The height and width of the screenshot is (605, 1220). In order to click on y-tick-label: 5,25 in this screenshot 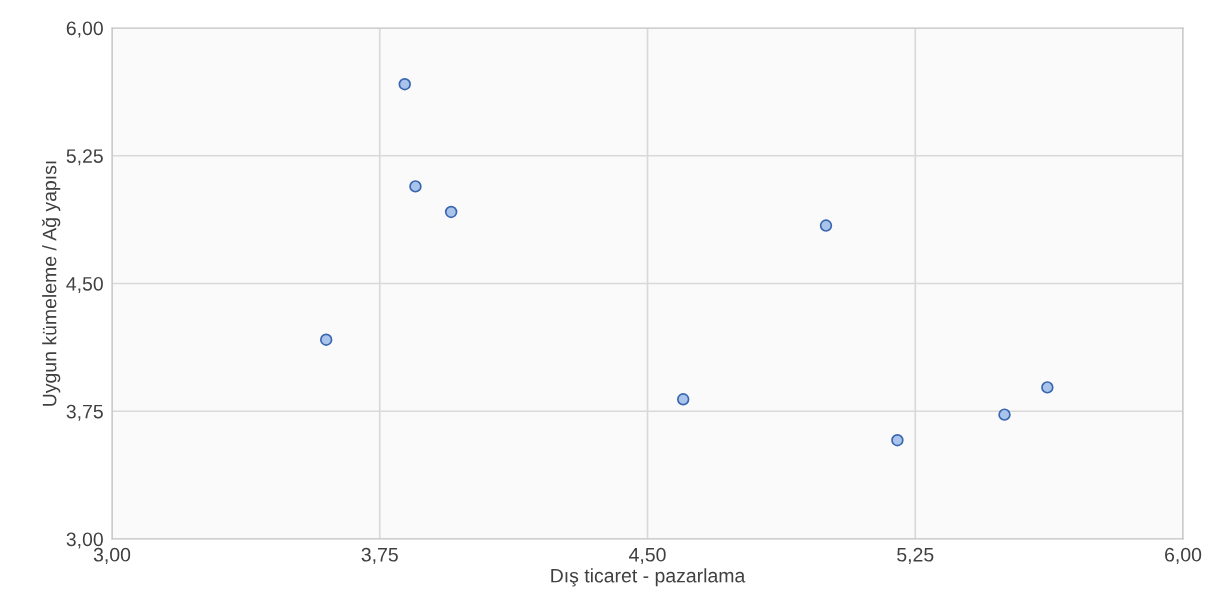, I will do `click(84, 157)`.